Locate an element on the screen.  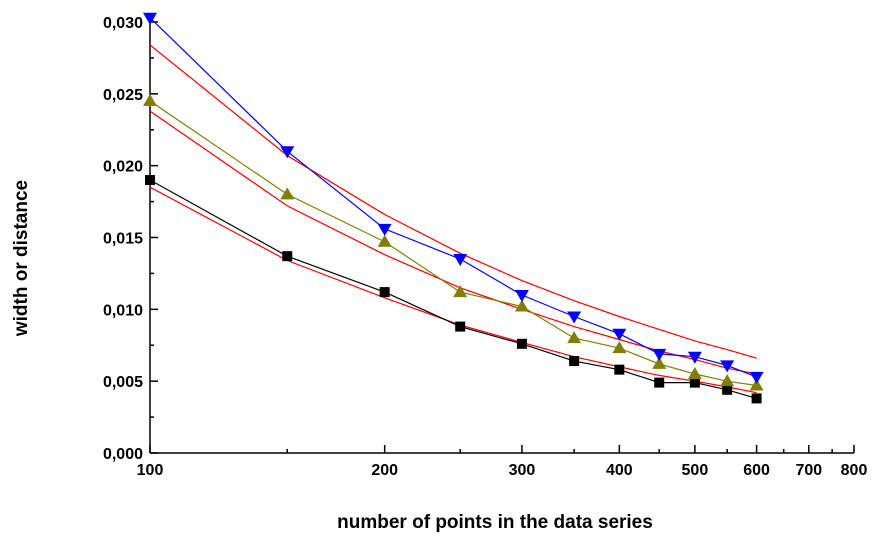
y-tick-label: 0,005 is located at coordinates (123, 382).